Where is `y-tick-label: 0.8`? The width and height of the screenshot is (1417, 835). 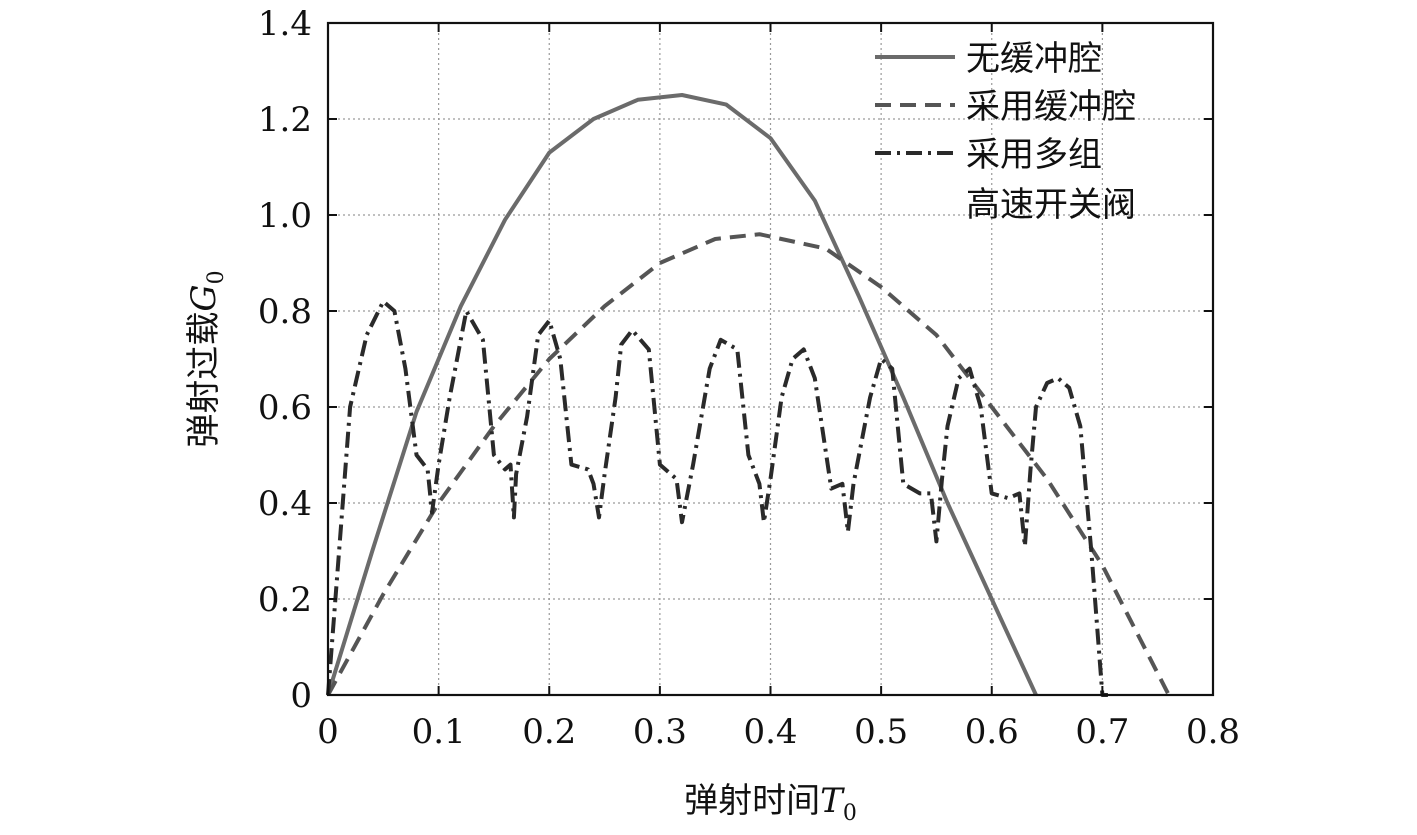 y-tick-label: 0.8 is located at coordinates (285, 312).